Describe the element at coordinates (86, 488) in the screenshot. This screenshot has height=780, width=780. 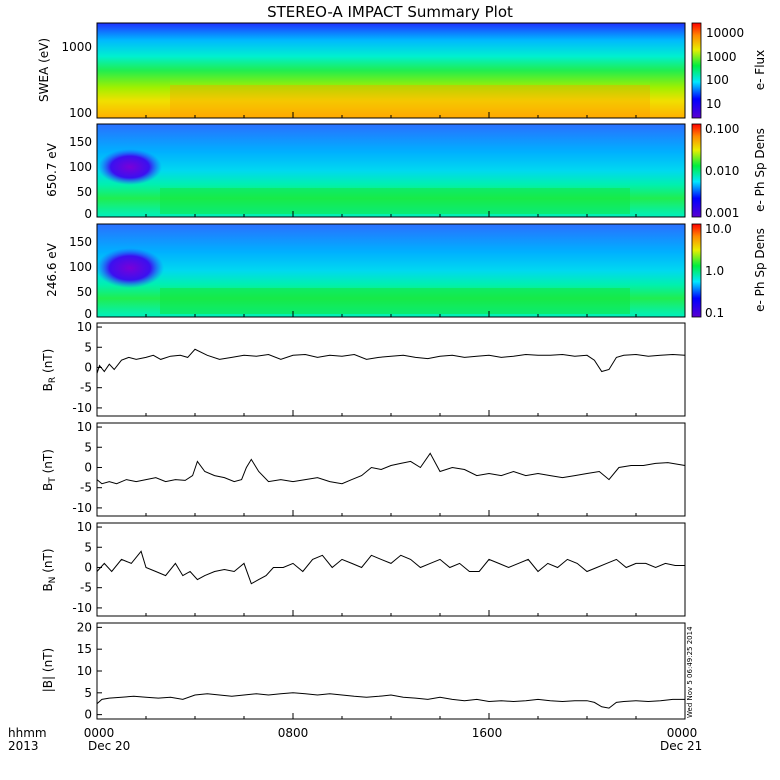
I see `bt-ytick: -5` at that location.